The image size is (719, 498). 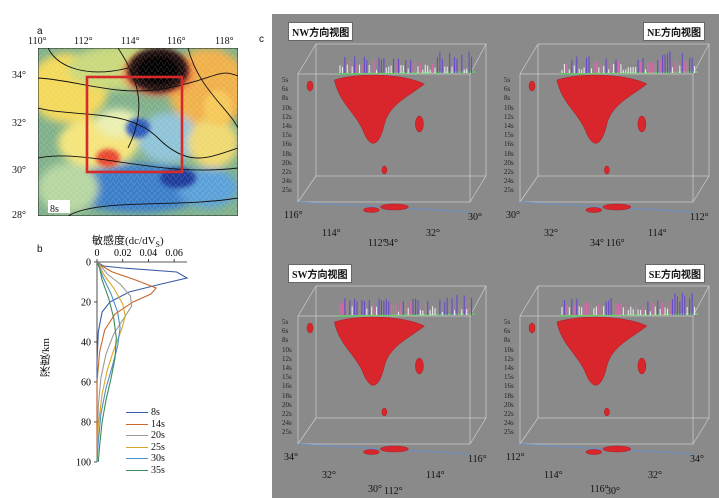 What do you see at coordinates (128, 240) in the screenshot?
I see `sensitivity-xlabel: 敏感度(dc/dVS)` at bounding box center [128, 240].